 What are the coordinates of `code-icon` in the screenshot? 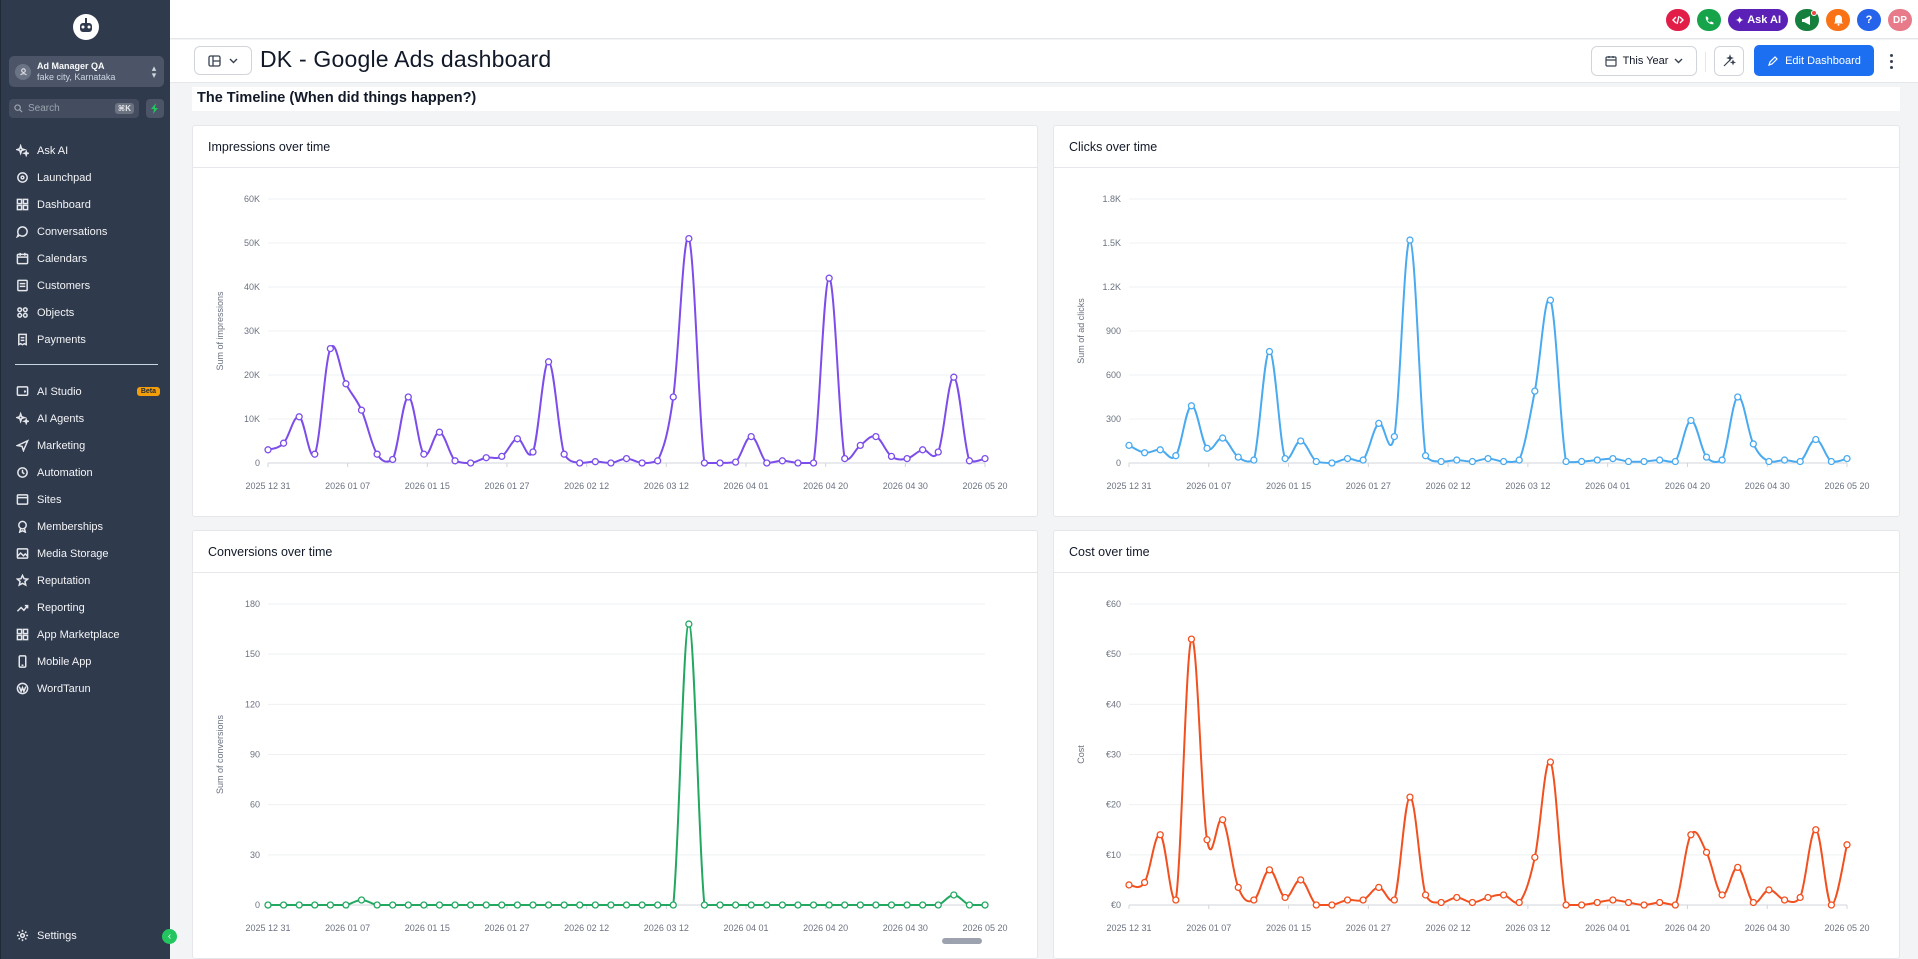 It's located at (1678, 20).